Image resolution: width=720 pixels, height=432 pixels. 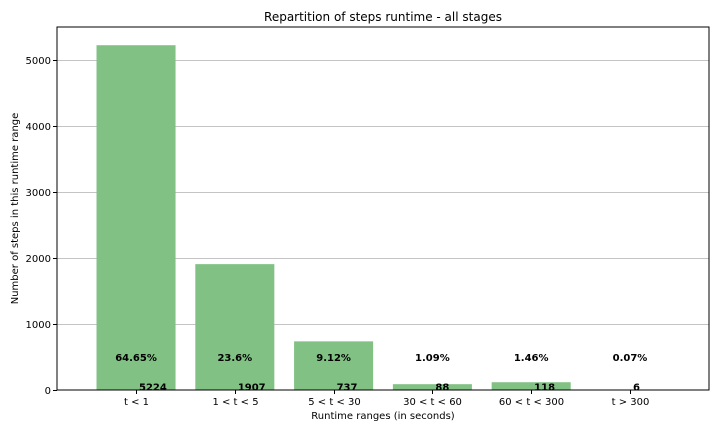 I want to click on count-label: 1907, so click(x=252, y=388).